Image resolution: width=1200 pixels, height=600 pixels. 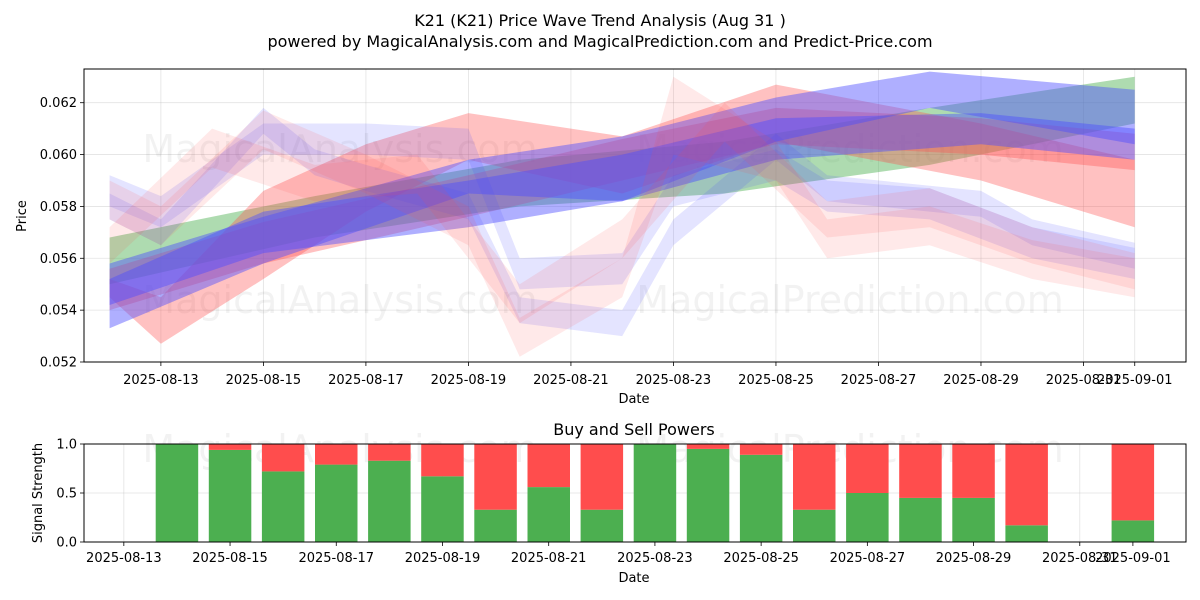 I want to click on price-y-tick-label: 0.054, so click(x=58, y=311).